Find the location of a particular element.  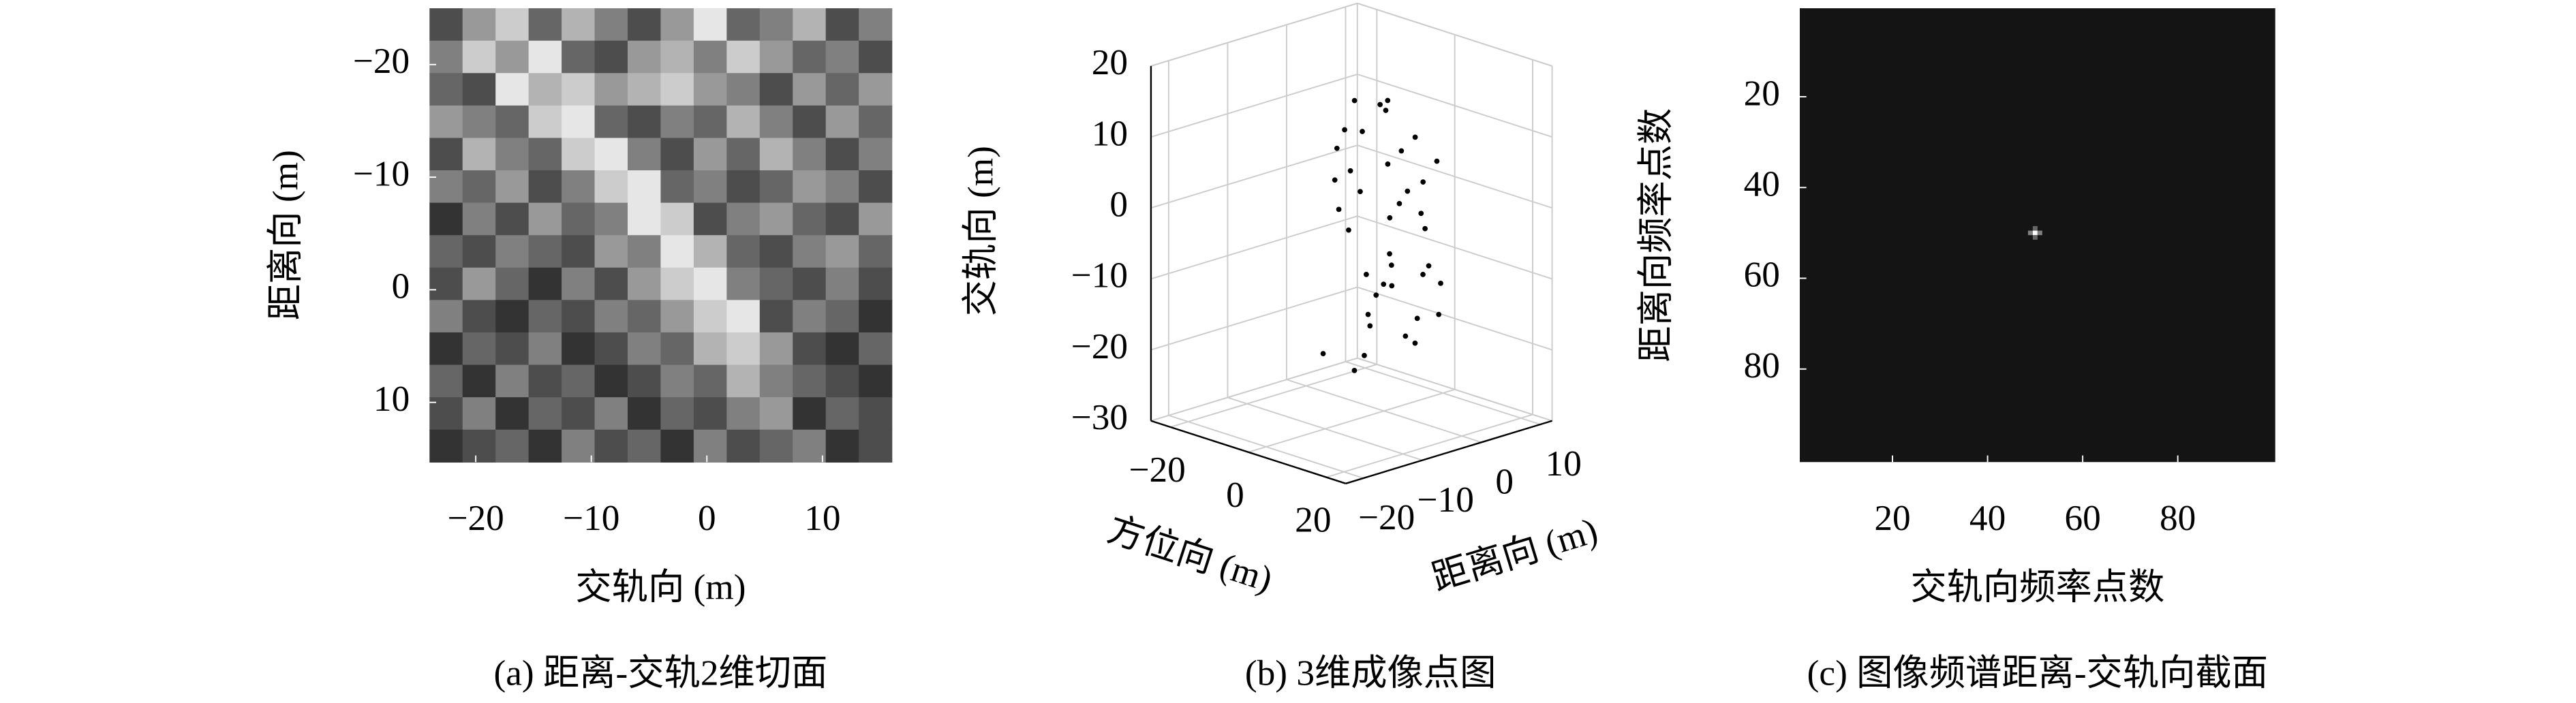

y-tick-label: 0 is located at coordinates (1504, 482).